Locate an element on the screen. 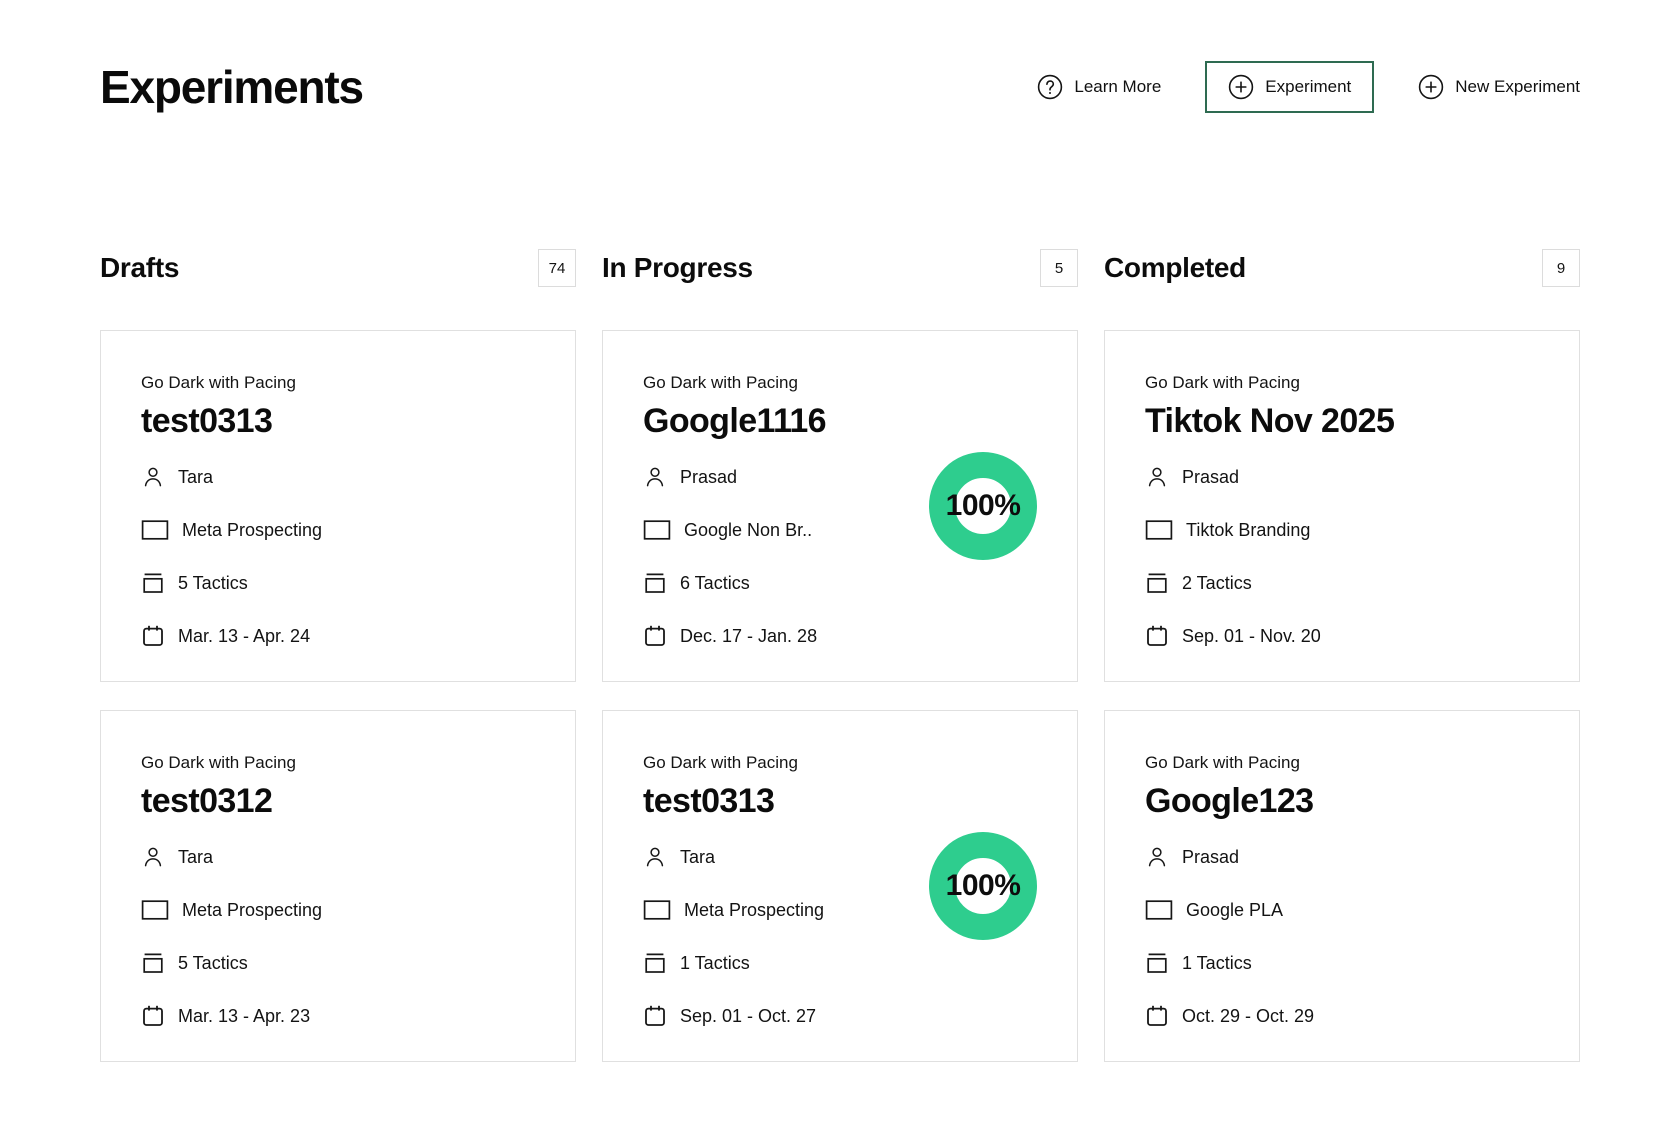 This screenshot has width=1680, height=1140. dates-row: Sep. 01 - Oct. 27 is located at coordinates (840, 1016).